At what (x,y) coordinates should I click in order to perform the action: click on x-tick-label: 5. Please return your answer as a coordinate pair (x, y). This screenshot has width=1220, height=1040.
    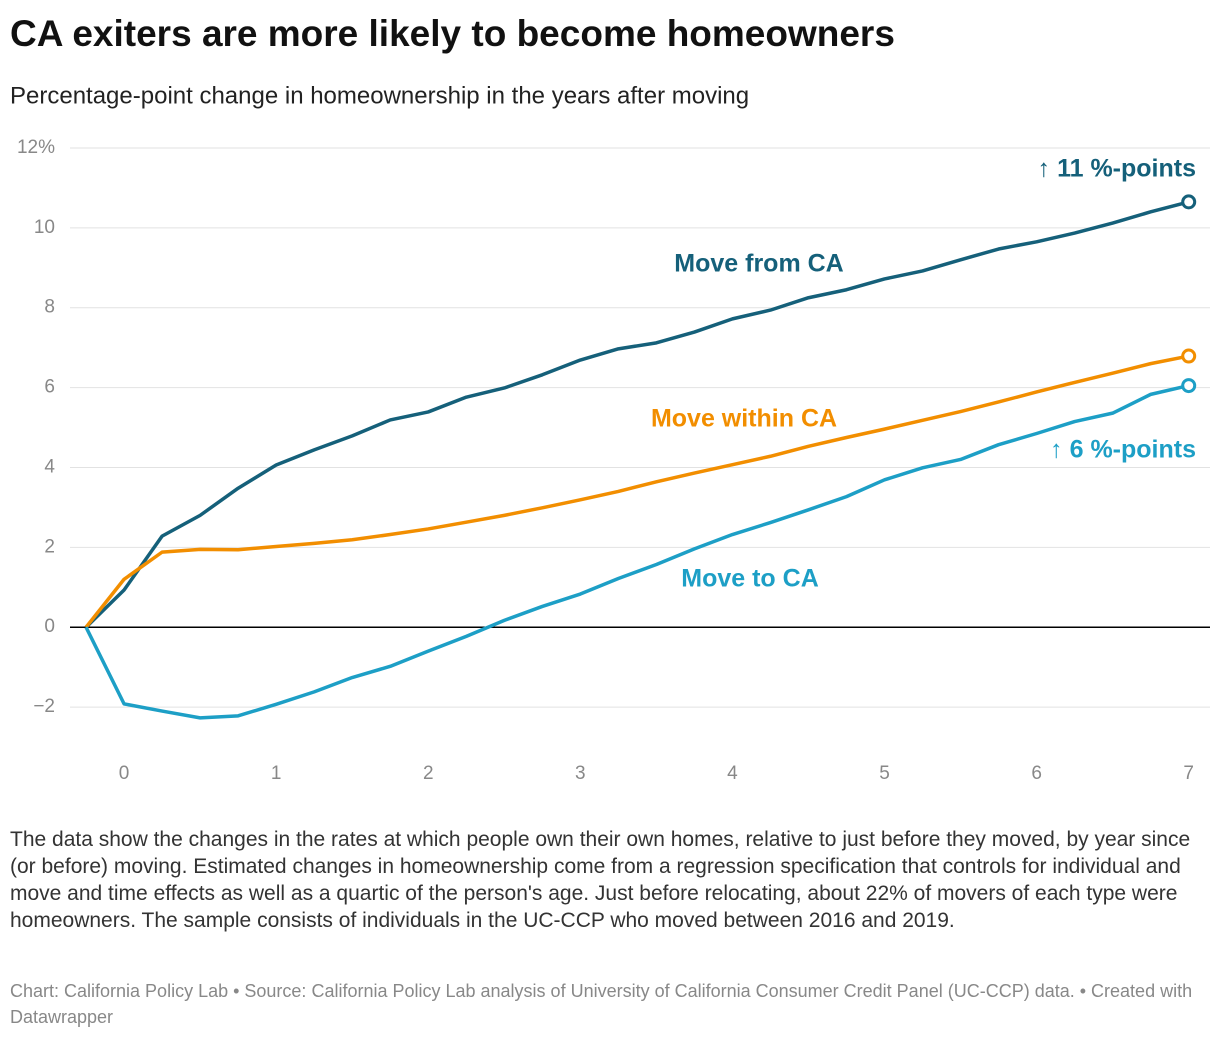
    Looking at the image, I should click on (884, 773).